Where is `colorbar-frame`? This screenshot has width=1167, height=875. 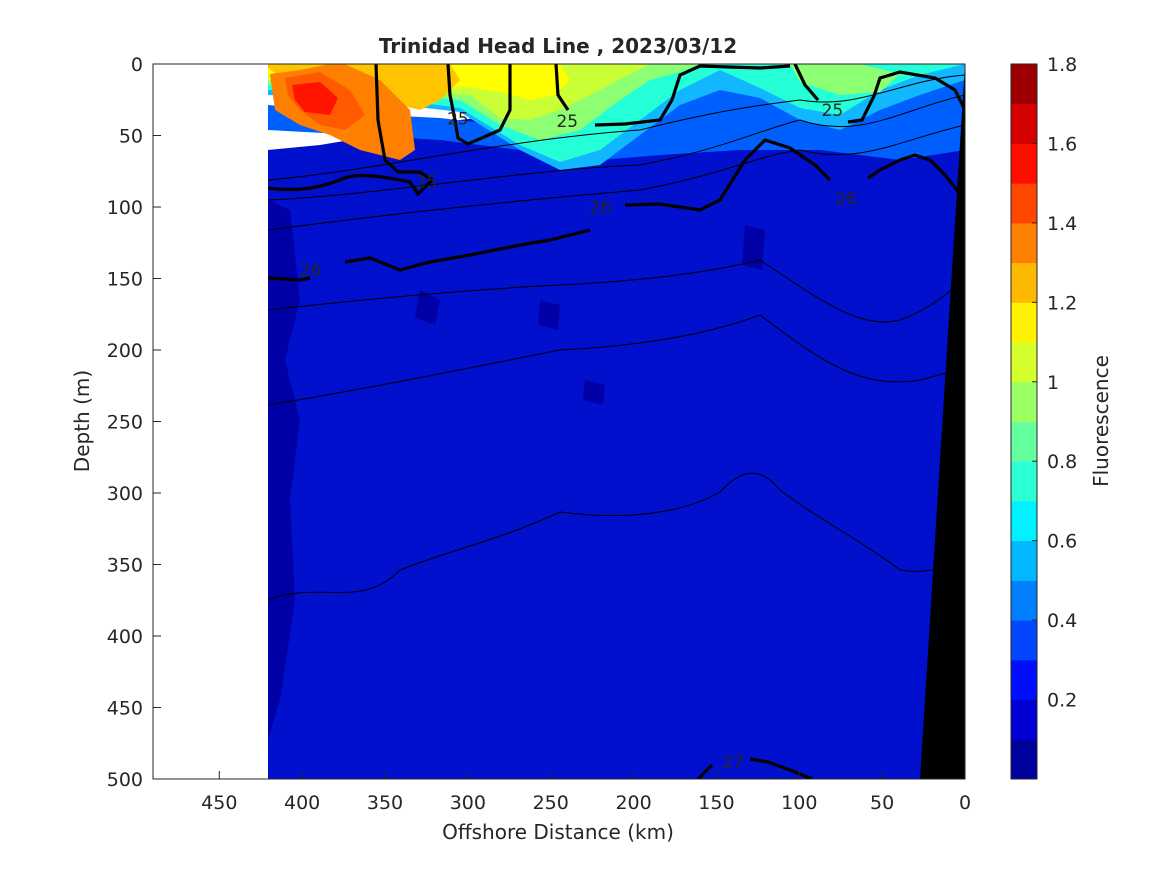 colorbar-frame is located at coordinates (1024, 421).